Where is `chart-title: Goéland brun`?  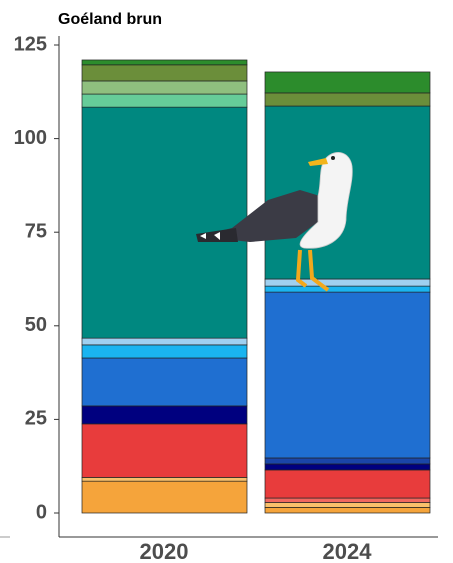 chart-title: Goéland brun is located at coordinates (110, 19).